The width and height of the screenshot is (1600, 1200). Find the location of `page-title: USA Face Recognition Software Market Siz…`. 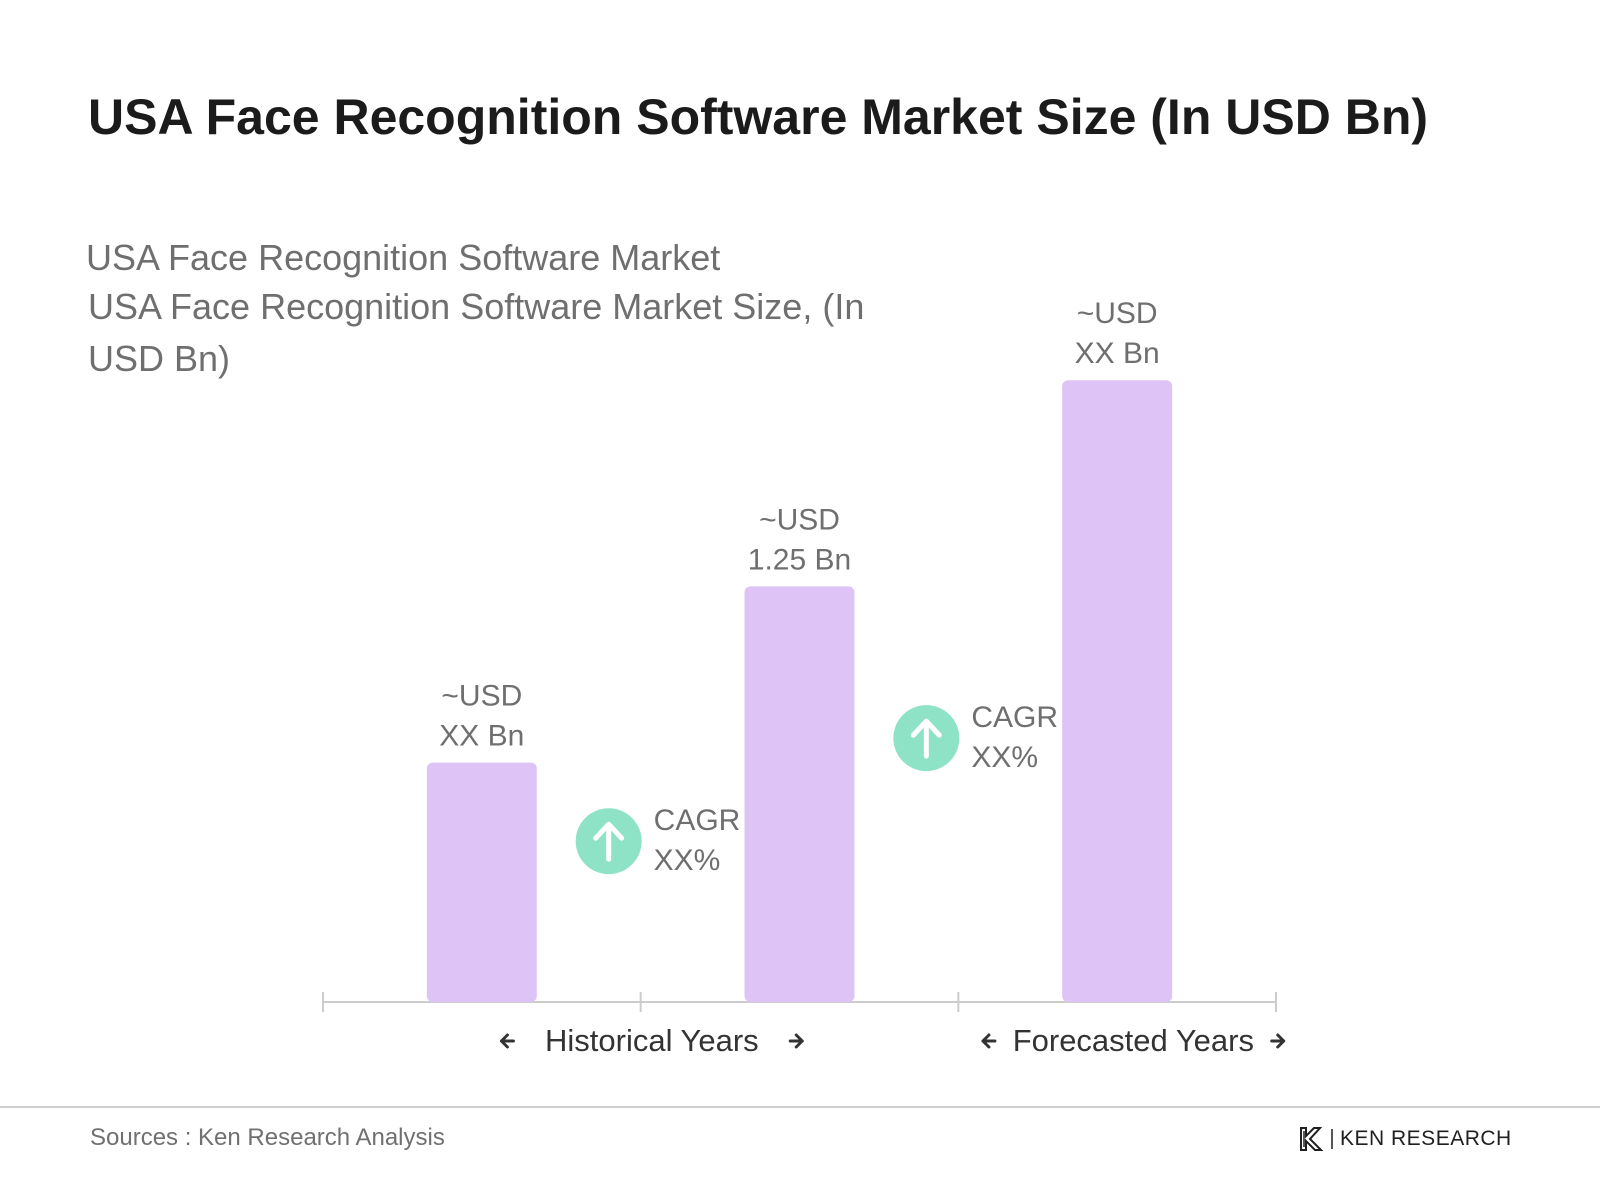

page-title: USA Face Recognition Software Market Siz… is located at coordinates (758, 117).